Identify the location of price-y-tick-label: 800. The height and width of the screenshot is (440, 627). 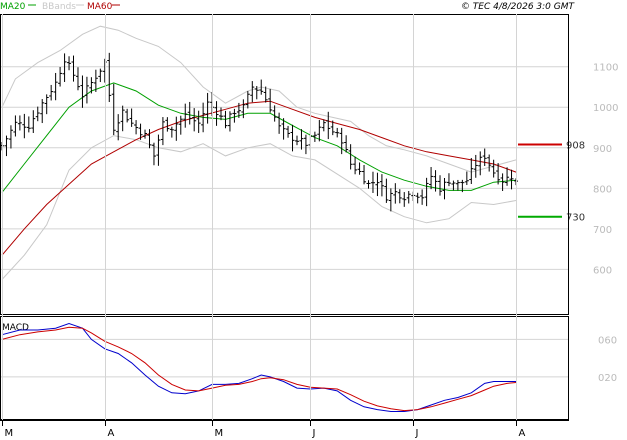
(602, 189).